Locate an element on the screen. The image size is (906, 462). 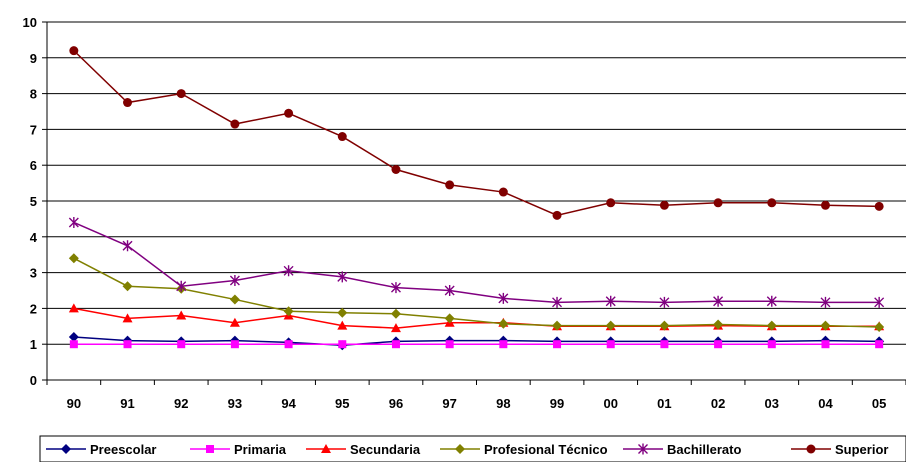
legend-item-secundaria: Secundaria is located at coordinates (363, 449).